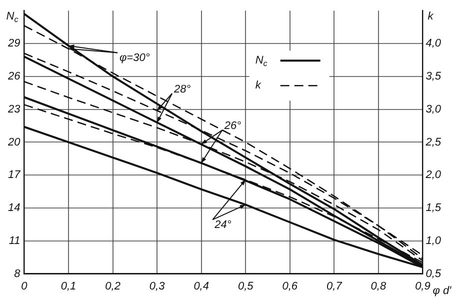 The width and height of the screenshot is (454, 301). I want to click on x-tick-label: 0,7, so click(334, 286).